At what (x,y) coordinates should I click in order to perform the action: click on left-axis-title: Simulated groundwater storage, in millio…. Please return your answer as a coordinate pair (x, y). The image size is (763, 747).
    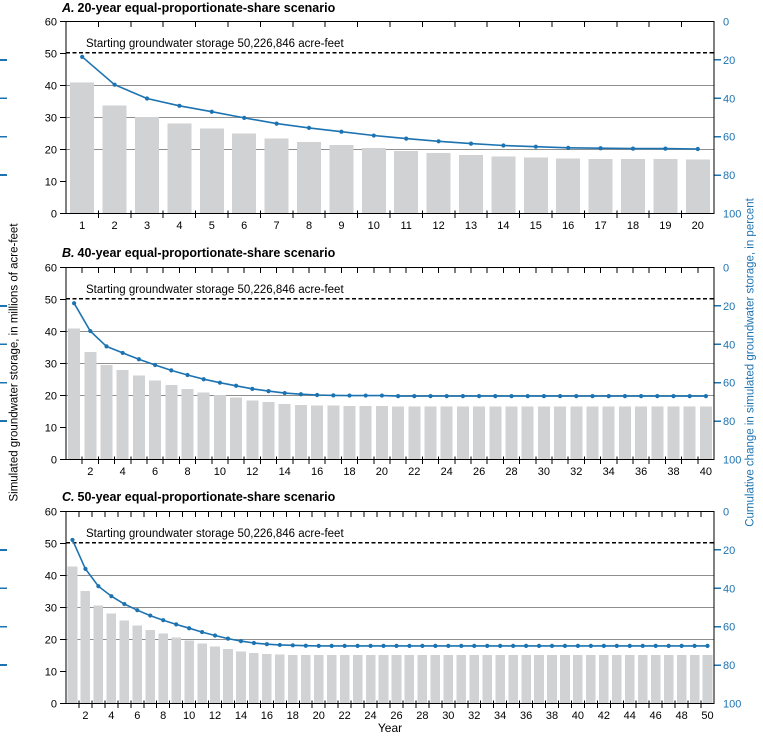
    Looking at the image, I should click on (14, 362).